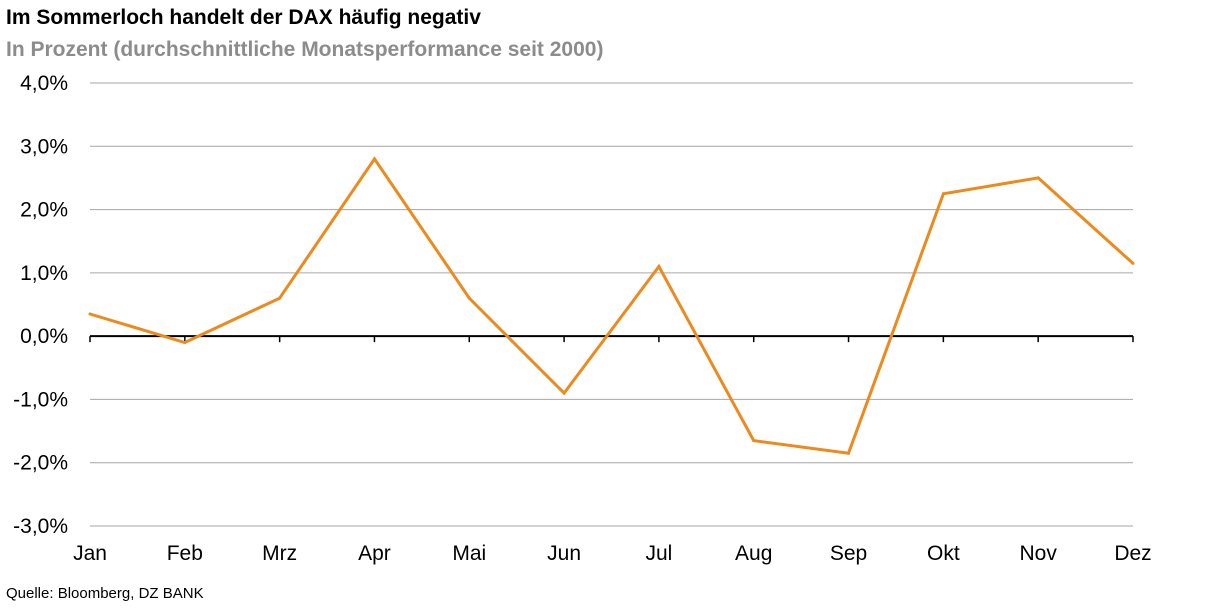 The width and height of the screenshot is (1210, 615). I want to click on x-tick-label: Mai, so click(469, 553).